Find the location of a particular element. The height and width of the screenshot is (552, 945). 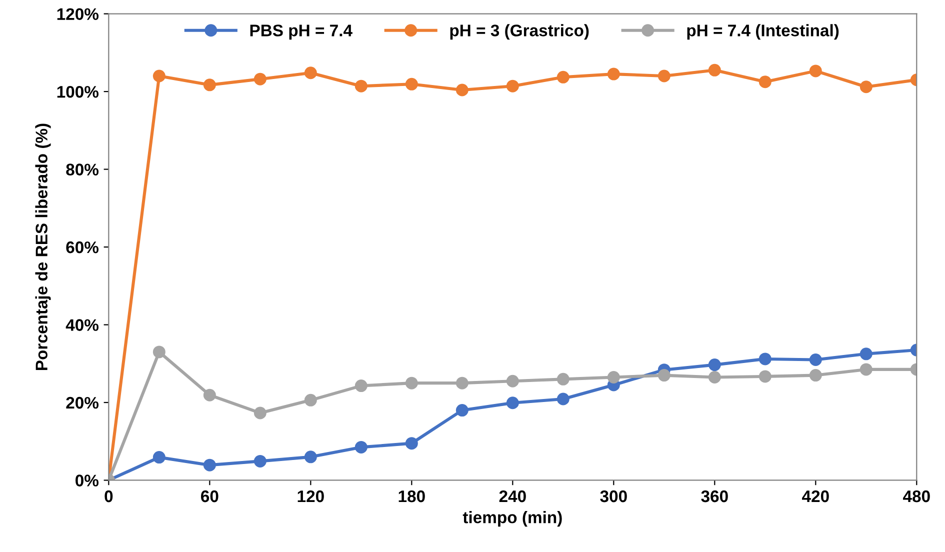

x-tick-label: 420 is located at coordinates (815, 496).